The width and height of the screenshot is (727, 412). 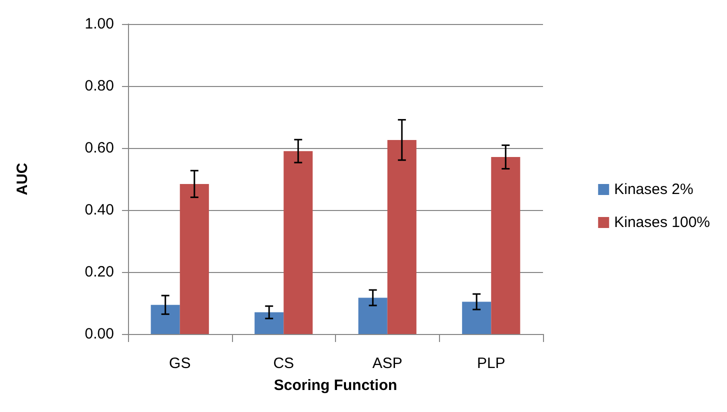 What do you see at coordinates (180, 363) in the screenshot?
I see `x-tick-label: GS` at bounding box center [180, 363].